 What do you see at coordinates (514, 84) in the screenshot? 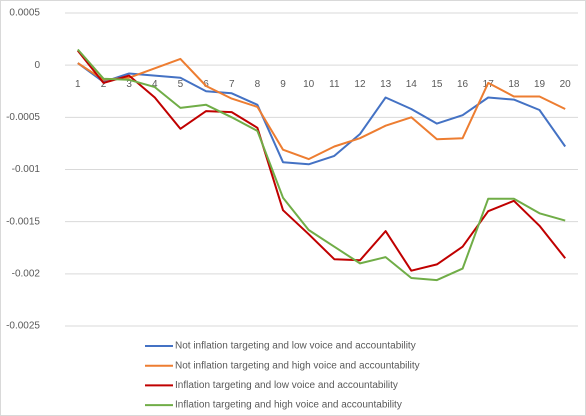
I see `x-tick-label: 18` at bounding box center [514, 84].